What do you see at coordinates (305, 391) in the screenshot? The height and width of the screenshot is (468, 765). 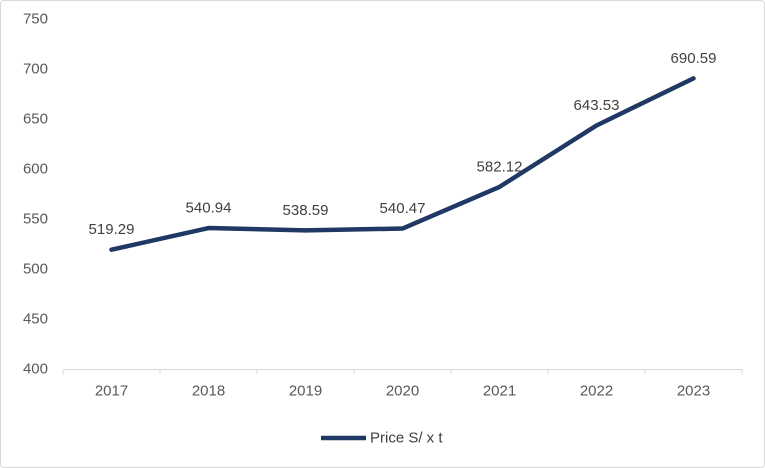 I see `x-axis-tick-label: 2019` at bounding box center [305, 391].